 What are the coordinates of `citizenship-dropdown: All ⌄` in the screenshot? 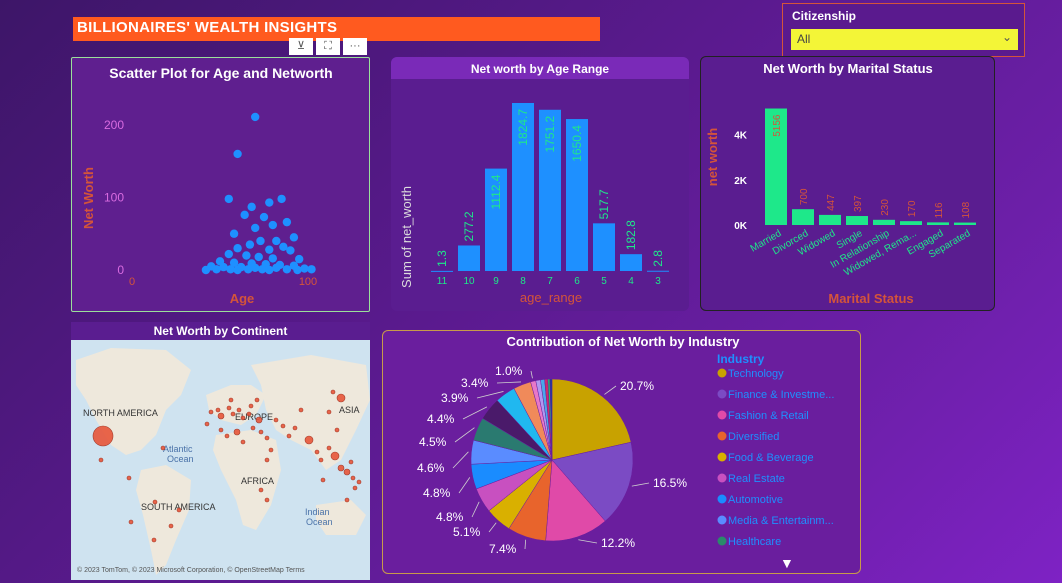 It's located at (904, 39).